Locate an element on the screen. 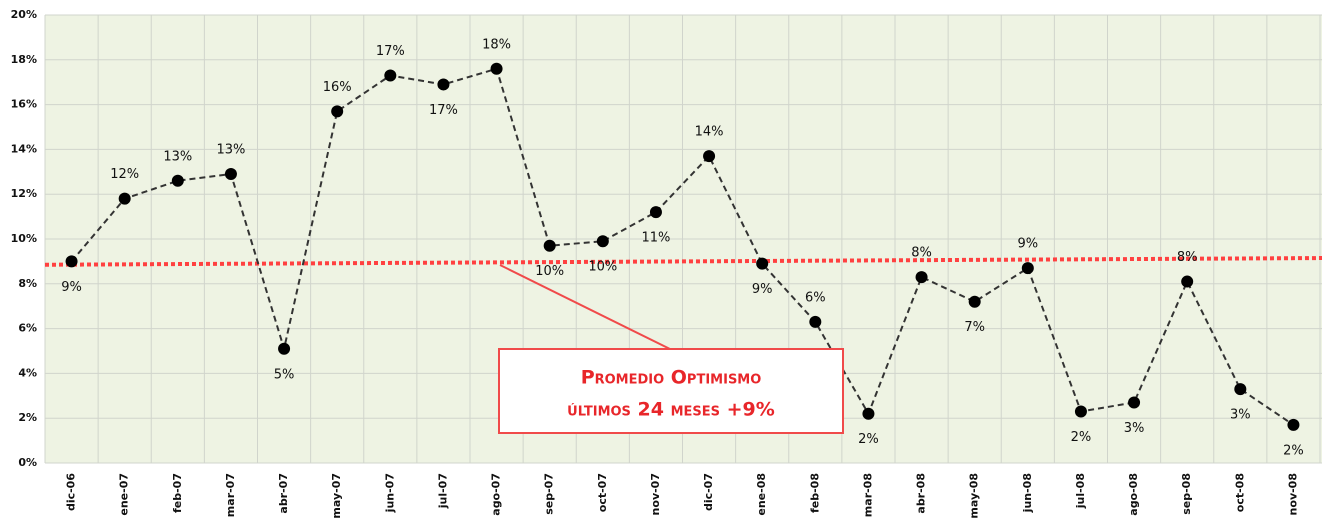 This screenshot has height=519, width=1322. data-label: 12% is located at coordinates (124, 174).